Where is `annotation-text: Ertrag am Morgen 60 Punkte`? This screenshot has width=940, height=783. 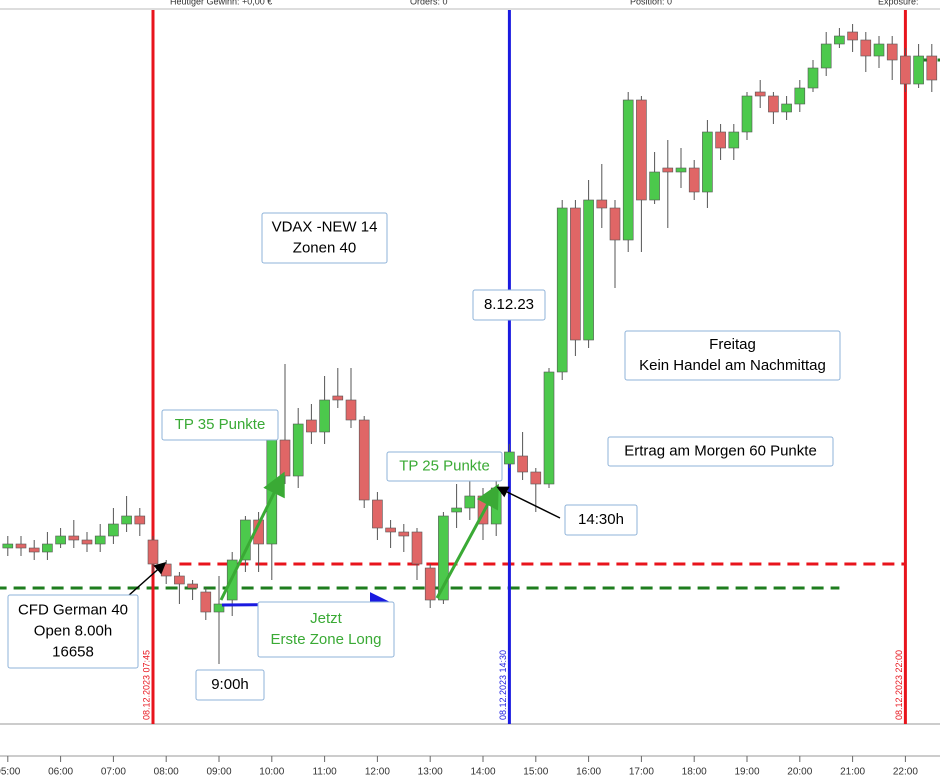
annotation-text: Ertrag am Morgen 60 Punkte is located at coordinates (720, 450).